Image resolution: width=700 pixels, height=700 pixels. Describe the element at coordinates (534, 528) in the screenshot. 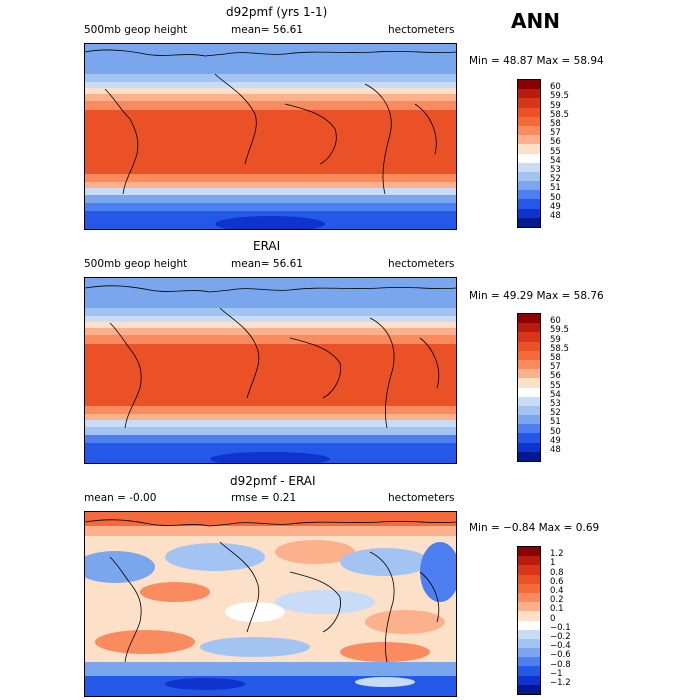

I see `minmax-label: Min = −0.84 Max = 0.69` at that location.